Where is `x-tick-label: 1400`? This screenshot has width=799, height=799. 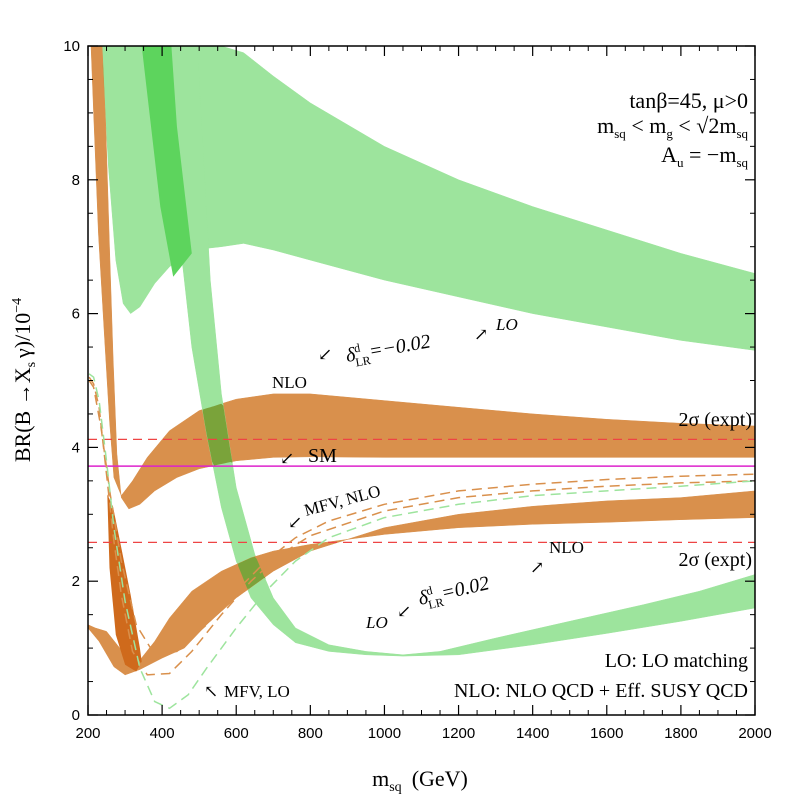 x-tick-label: 1400 is located at coordinates (532, 733).